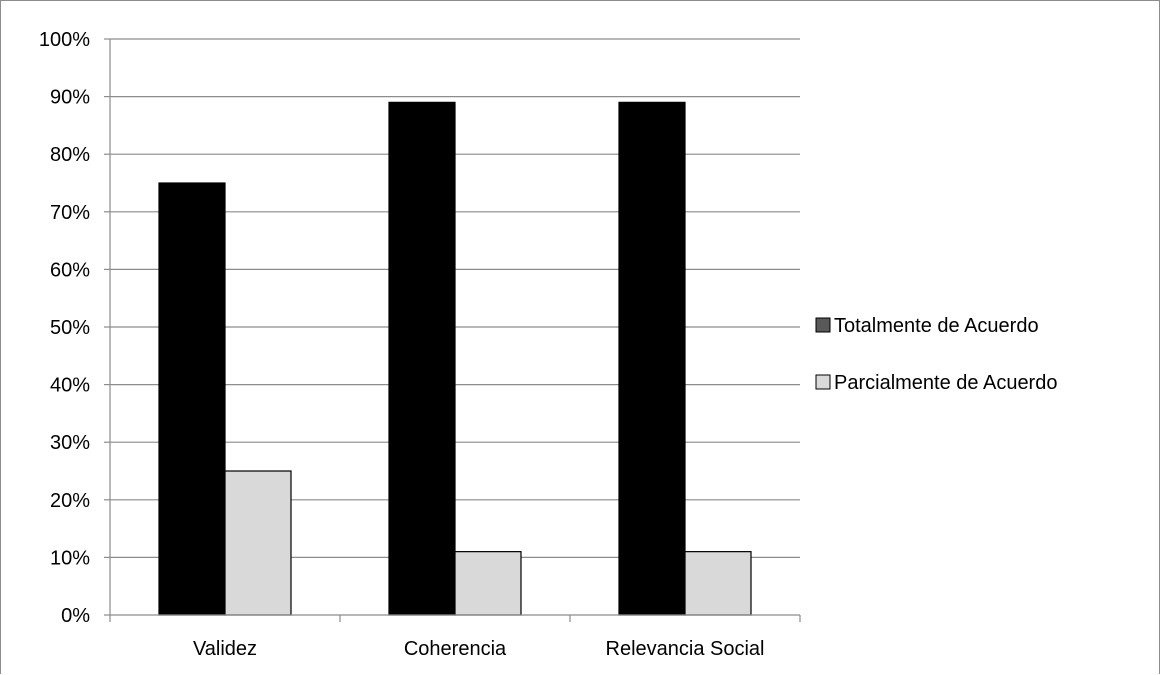 The width and height of the screenshot is (1160, 675). I want to click on y-axis-tick-labels: 0% 10% 20% 30% 40% 50% 60% 70% 80% 90% 100%, so click(64, 328).